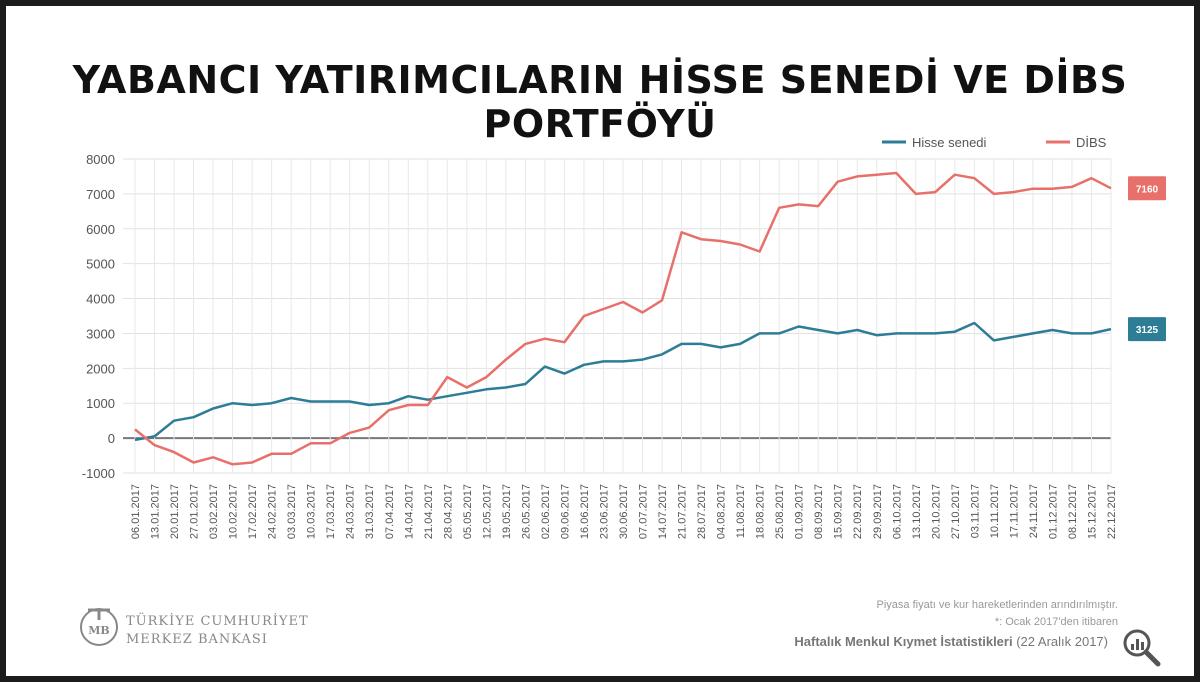 The image size is (1200, 682). What do you see at coordinates (1056, 622) in the screenshot?
I see `footnote-2: *: Ocak 2017'den itibaren` at bounding box center [1056, 622].